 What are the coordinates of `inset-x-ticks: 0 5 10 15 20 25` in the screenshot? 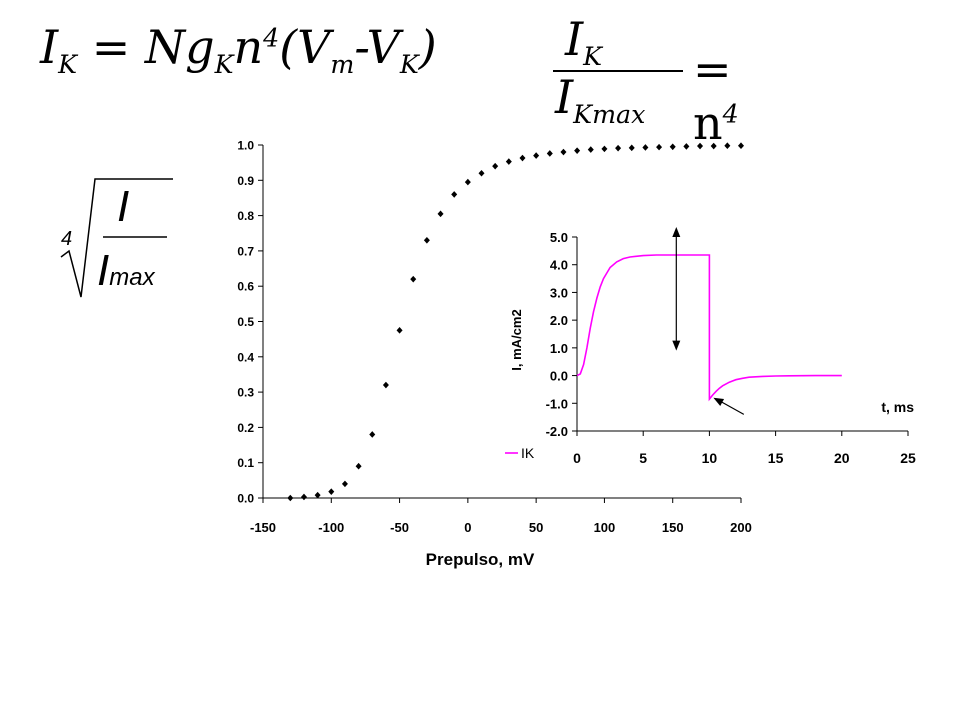 It's located at (744, 448).